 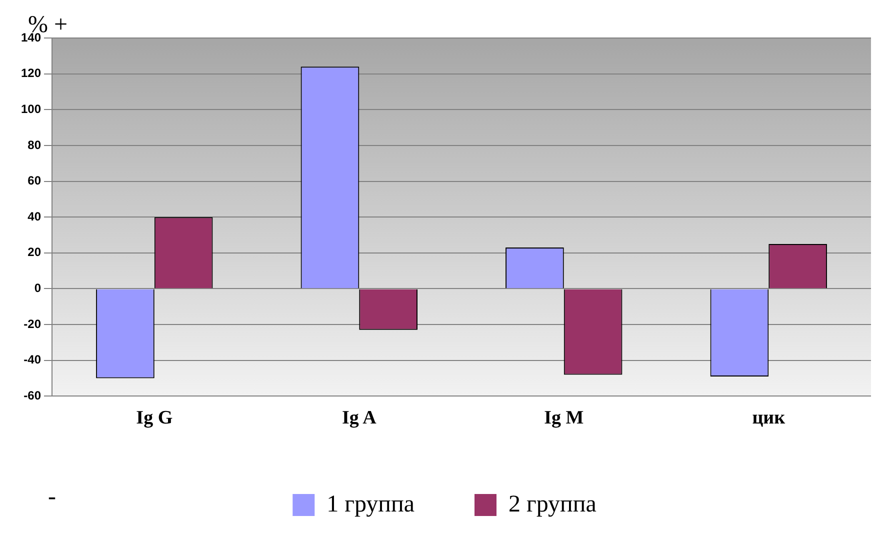 I want to click on y-tick-label: 120, so click(x=31, y=73).